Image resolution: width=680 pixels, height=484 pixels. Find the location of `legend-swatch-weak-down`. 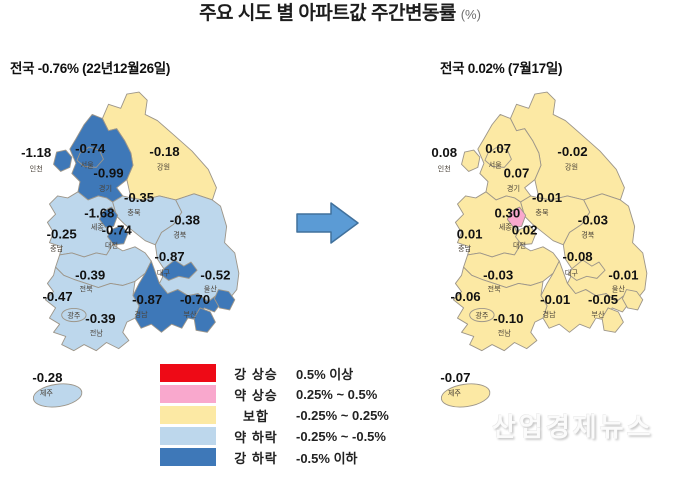

legend-swatch-weak-down is located at coordinates (188, 436).